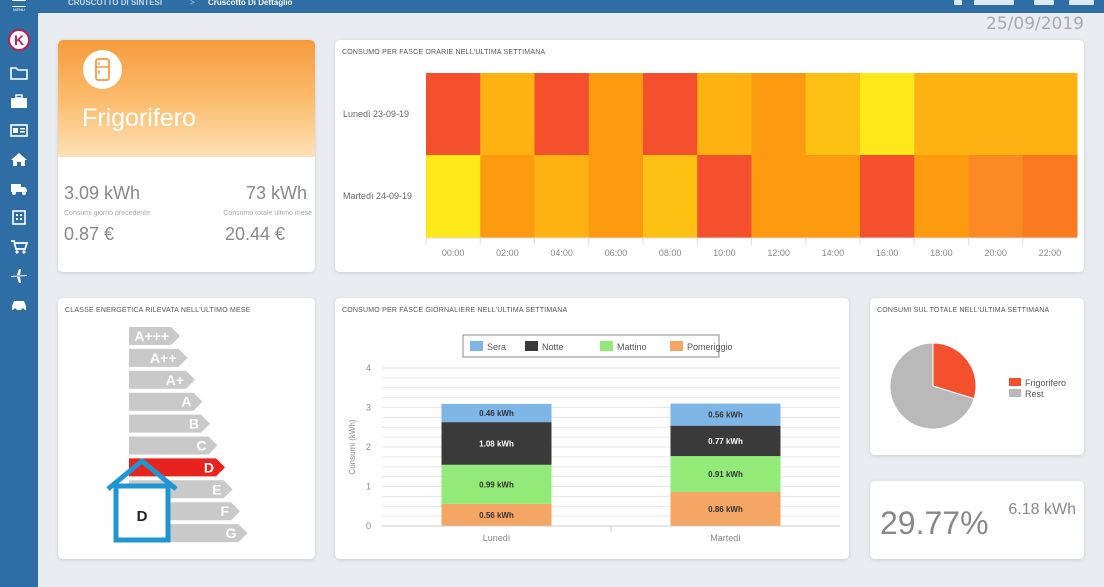 Image resolution: width=1104 pixels, height=587 pixels. What do you see at coordinates (507, 253) in the screenshot?
I see `heatmap-col-label: 02:00` at bounding box center [507, 253].